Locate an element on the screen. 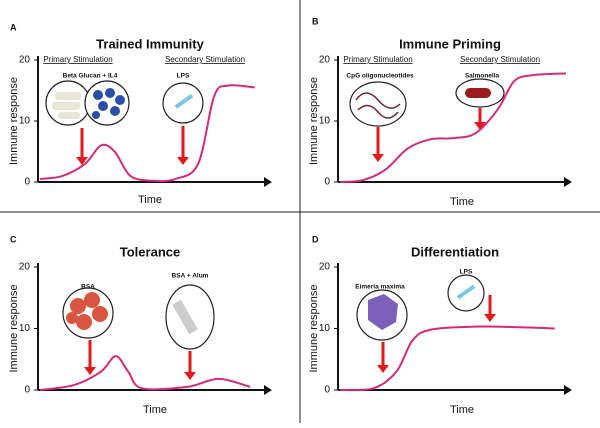 The height and width of the screenshot is (428, 600). panel-letter: B is located at coordinates (315, 21).